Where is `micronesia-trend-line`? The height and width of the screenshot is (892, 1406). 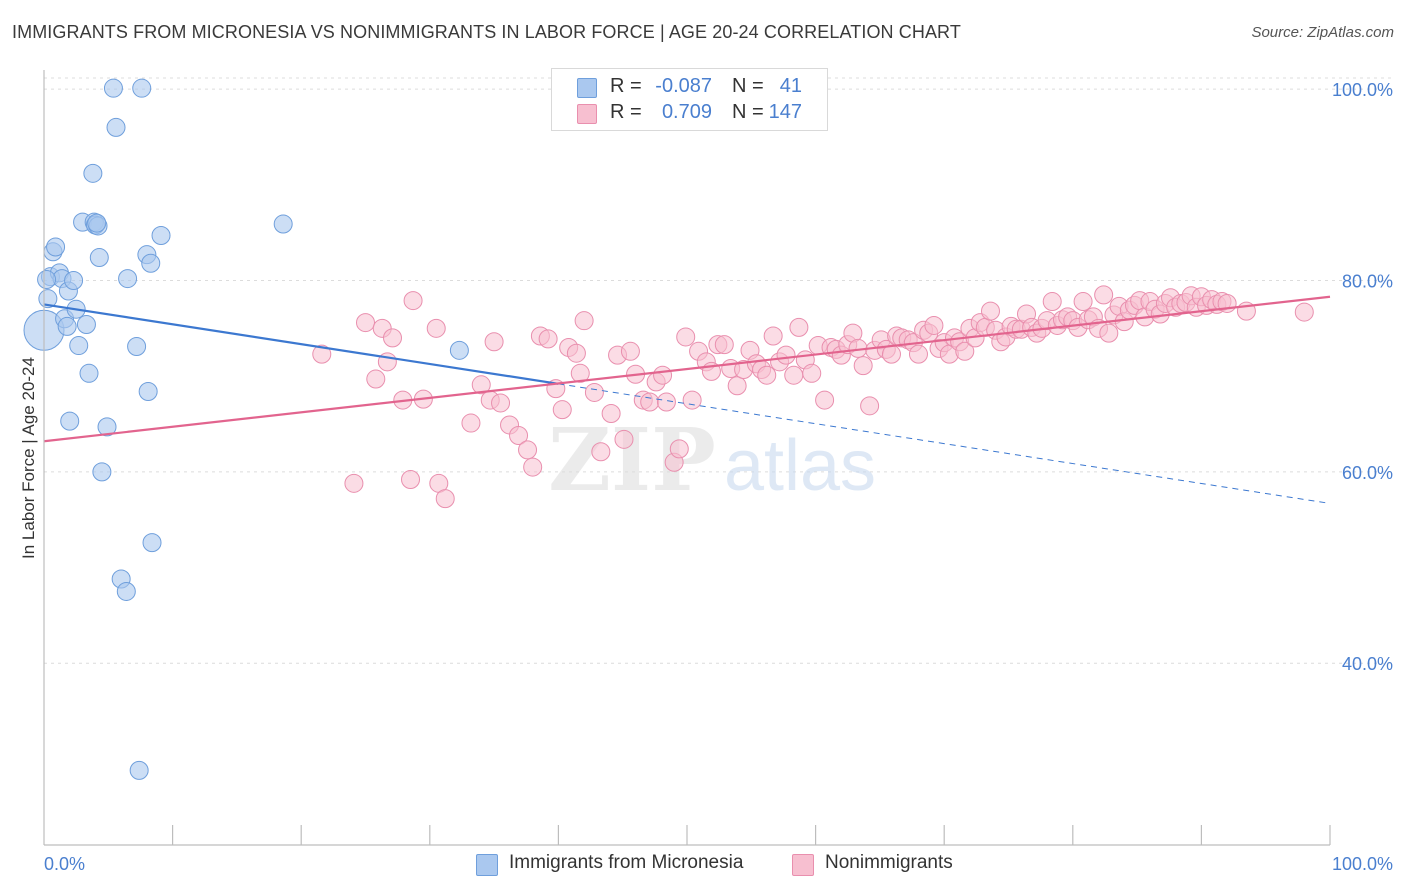 micronesia-trend-line is located at coordinates (301, 344).